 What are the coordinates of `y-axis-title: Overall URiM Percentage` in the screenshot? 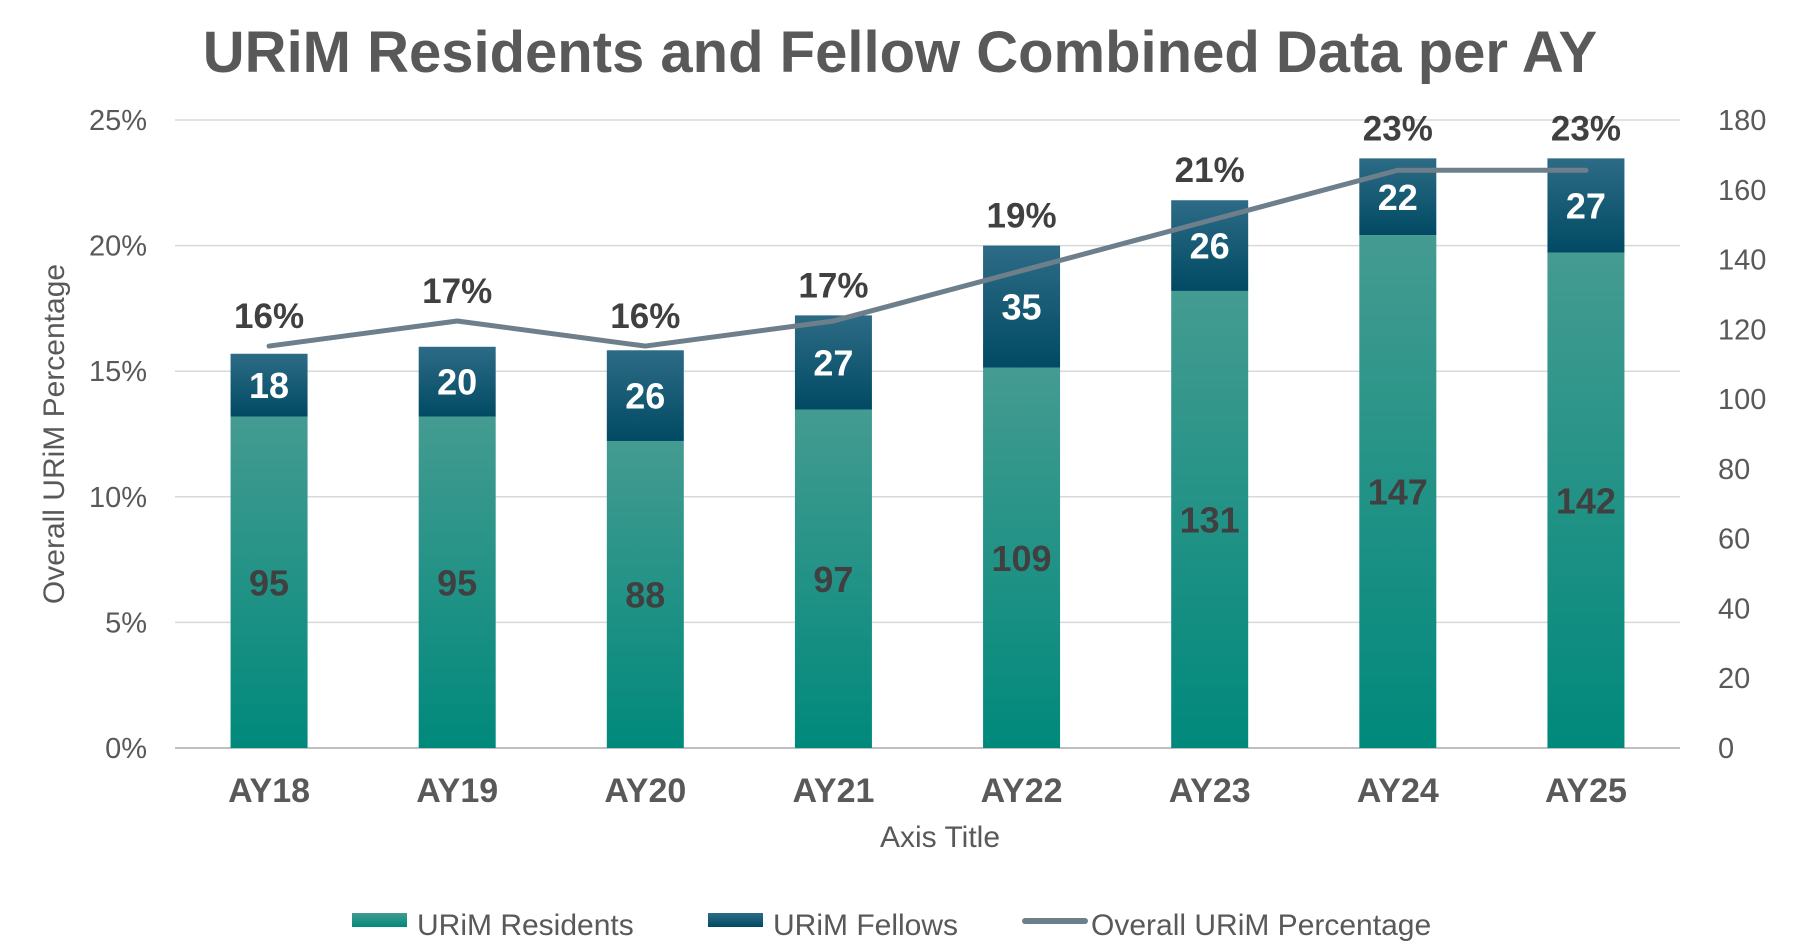 It's located at (54, 434).